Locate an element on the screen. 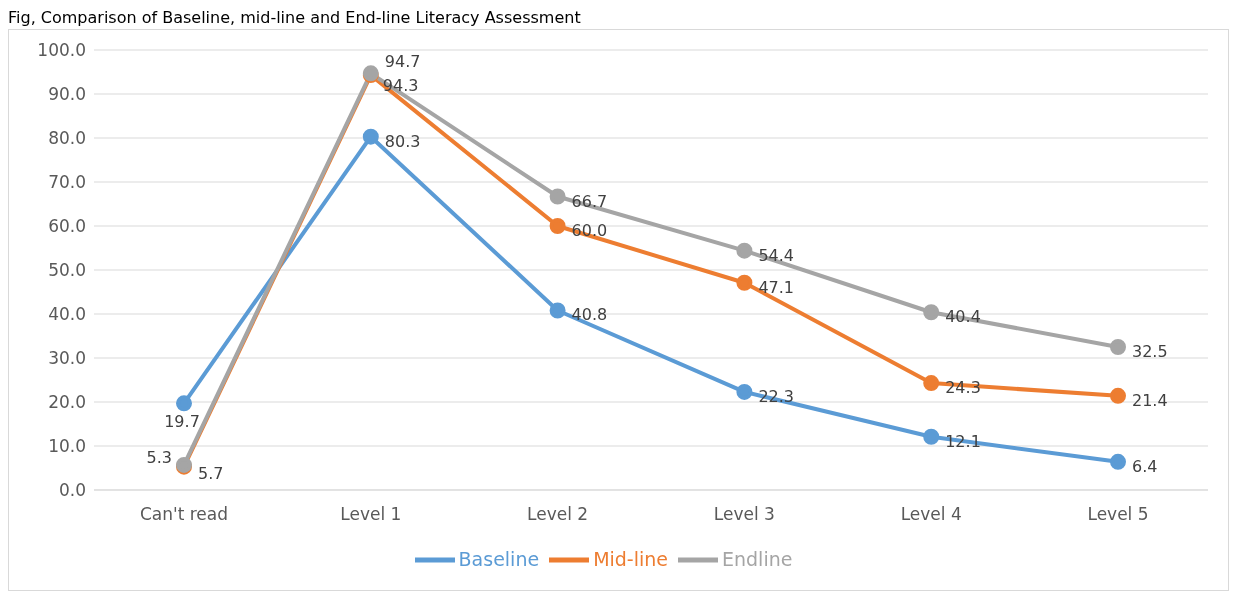  y-tick-label: 90.0 is located at coordinates (67, 94).